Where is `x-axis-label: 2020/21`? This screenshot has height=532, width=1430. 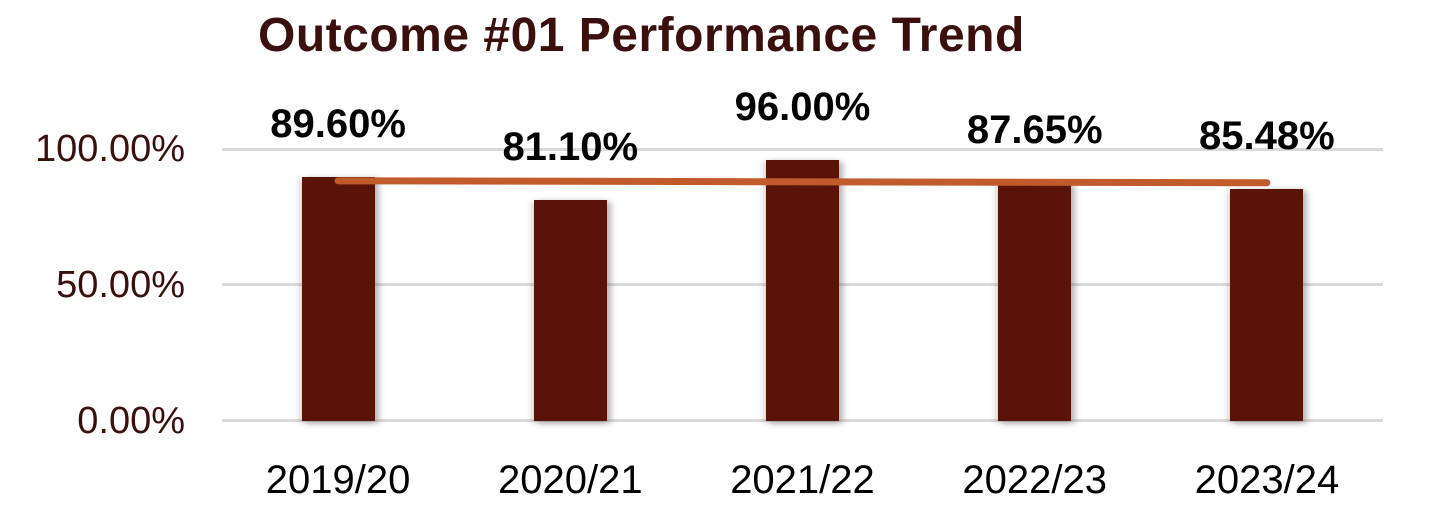
x-axis-label: 2020/21 is located at coordinates (570, 480).